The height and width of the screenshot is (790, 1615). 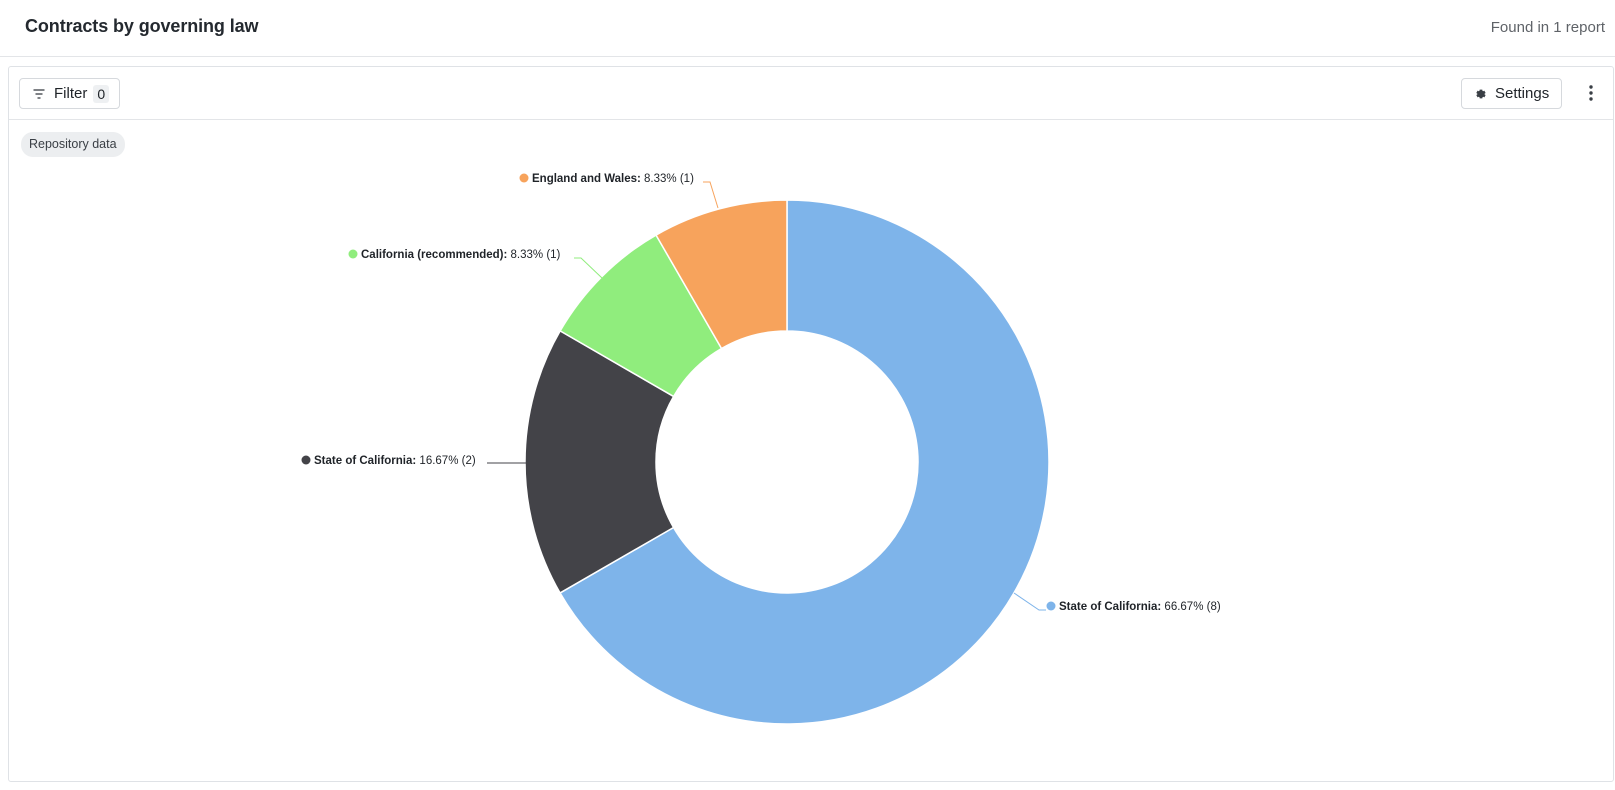 What do you see at coordinates (39, 93) in the screenshot?
I see `filter-icon` at bounding box center [39, 93].